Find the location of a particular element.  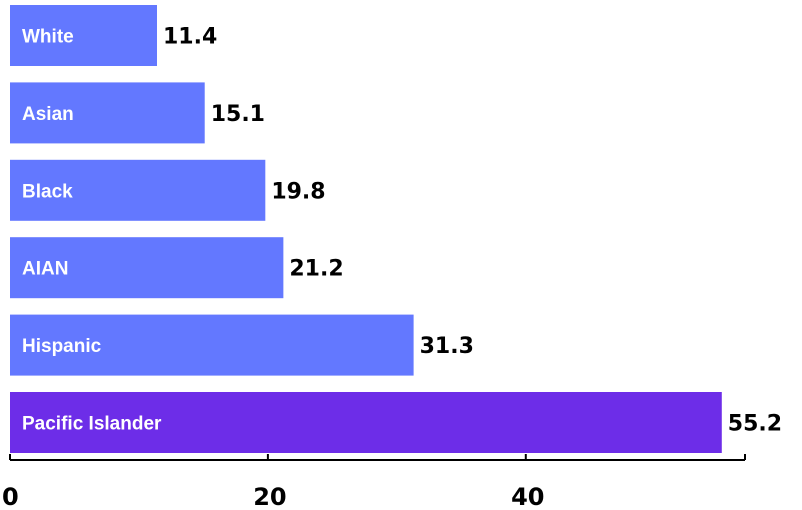

category-label-black: Black is located at coordinates (47, 191).